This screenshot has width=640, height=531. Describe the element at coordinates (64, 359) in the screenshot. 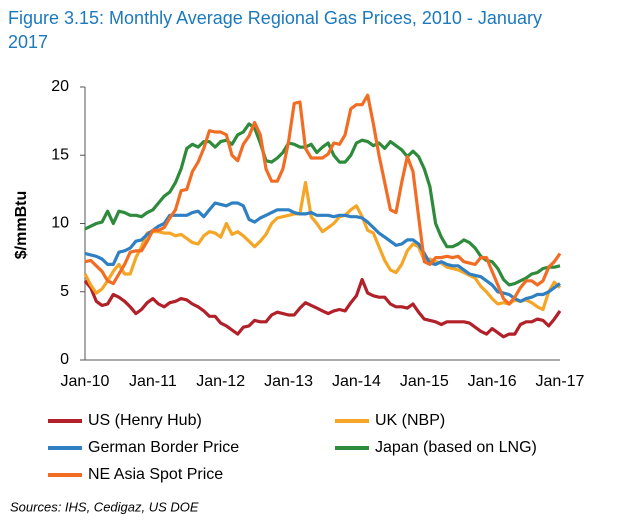

I see `y-tick-label: 0` at that location.